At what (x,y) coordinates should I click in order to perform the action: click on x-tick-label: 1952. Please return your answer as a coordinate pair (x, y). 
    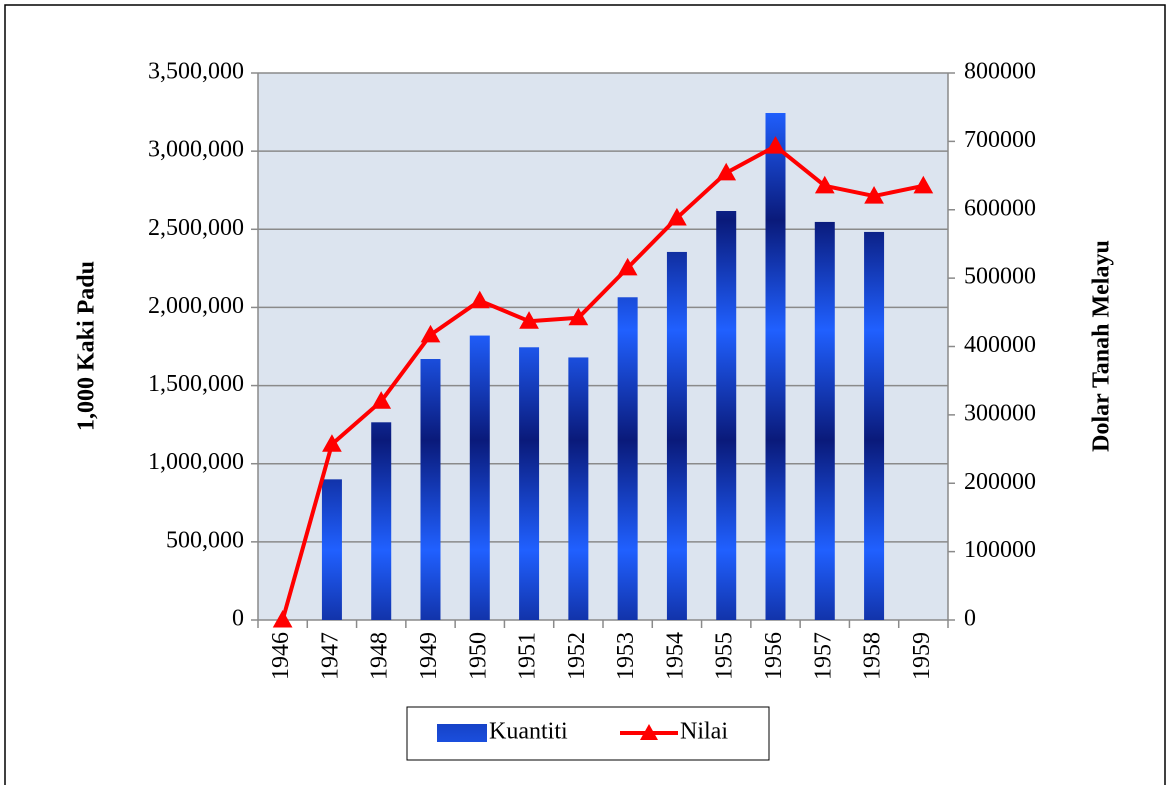
    Looking at the image, I should click on (577, 656).